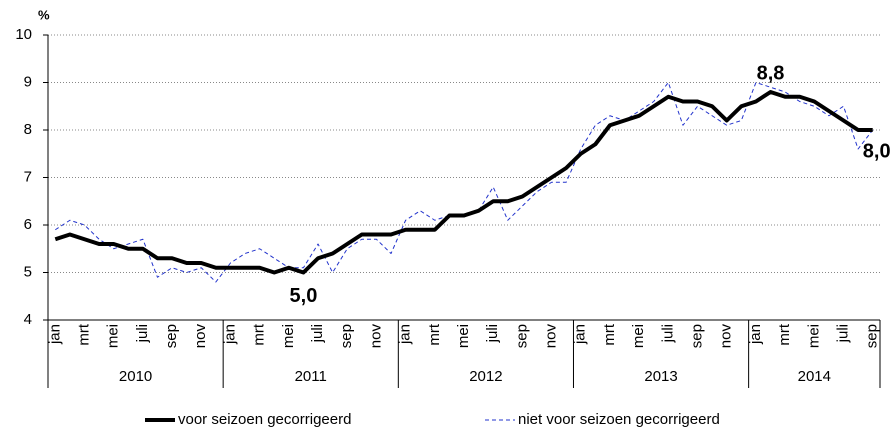 The image size is (890, 432). Describe the element at coordinates (876, 151) in the screenshot. I see `annotation: 8,0` at that location.